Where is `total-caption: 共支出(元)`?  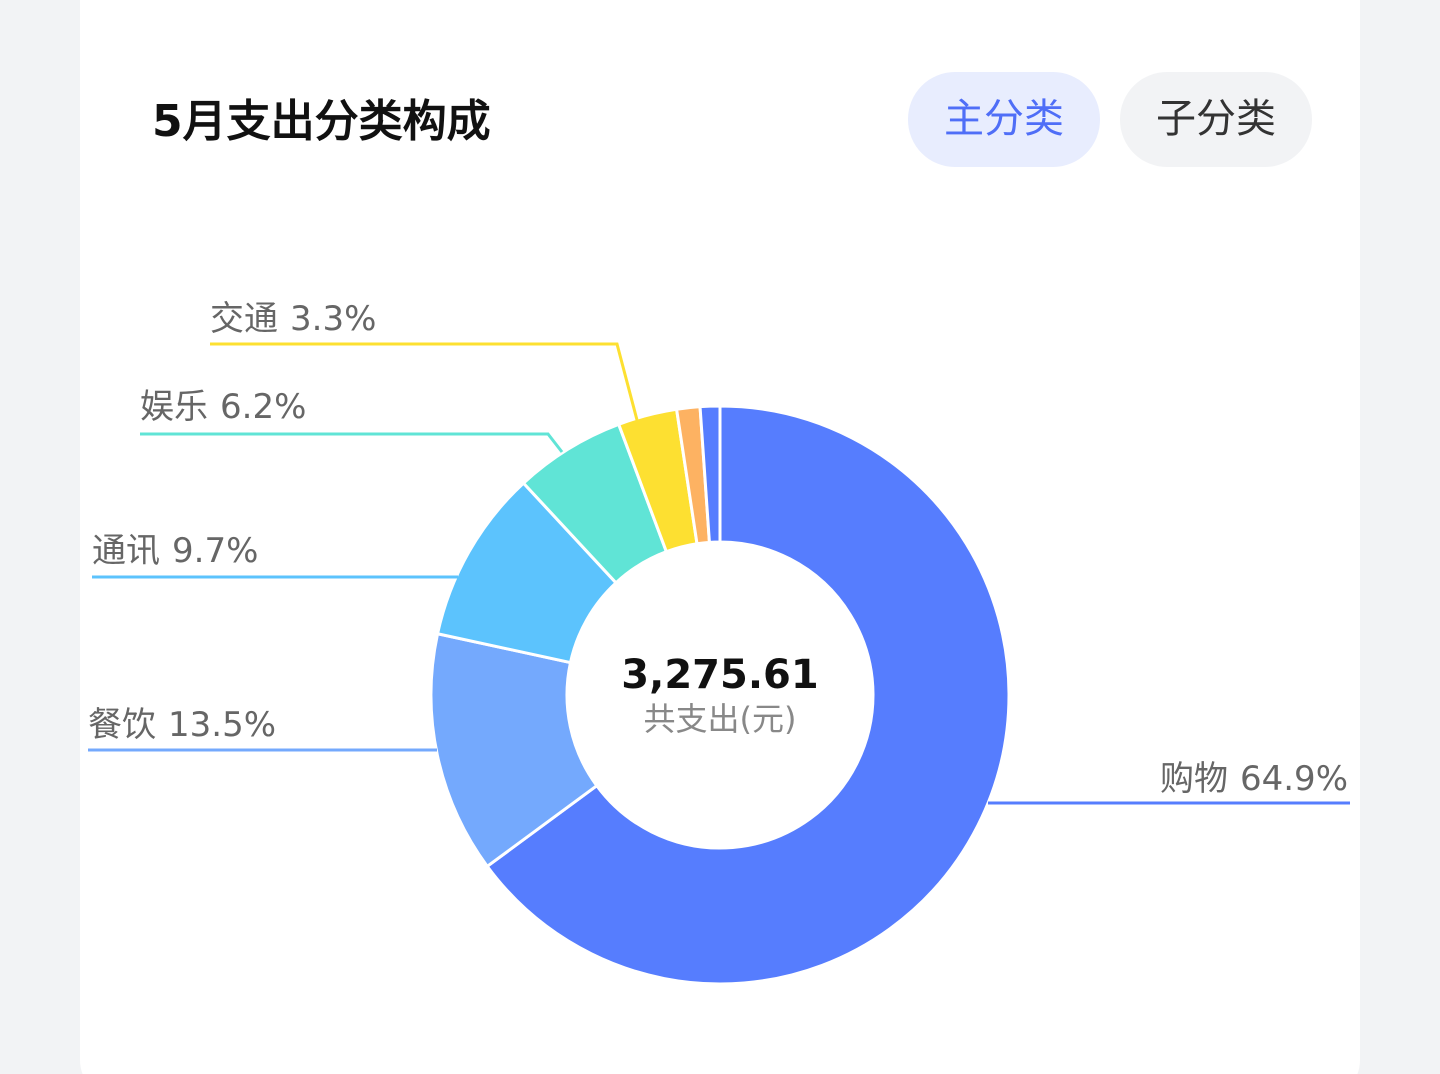 total-caption: 共支出(元) is located at coordinates (720, 719).